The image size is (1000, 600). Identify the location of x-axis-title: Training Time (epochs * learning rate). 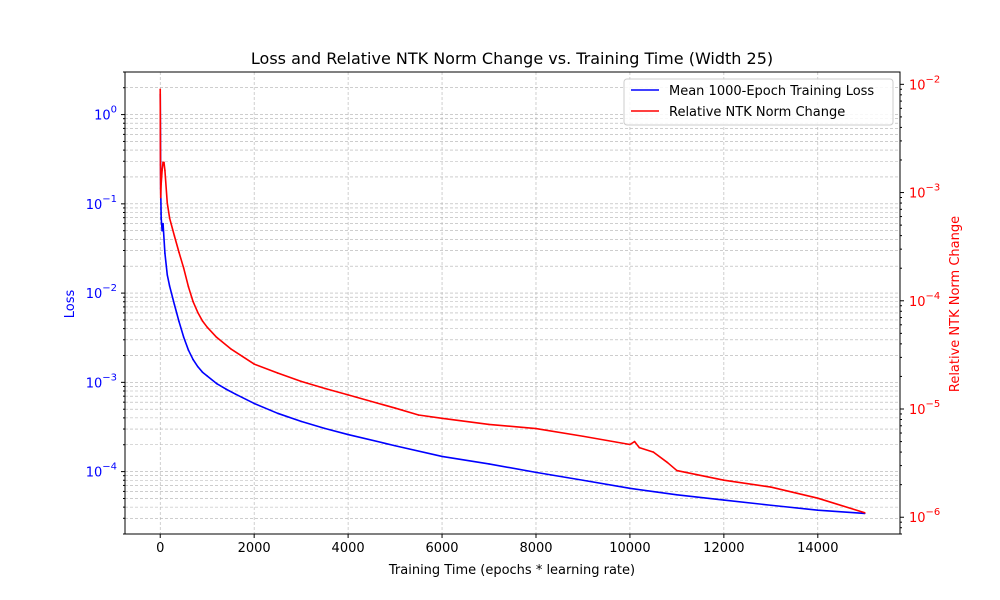
(511, 570).